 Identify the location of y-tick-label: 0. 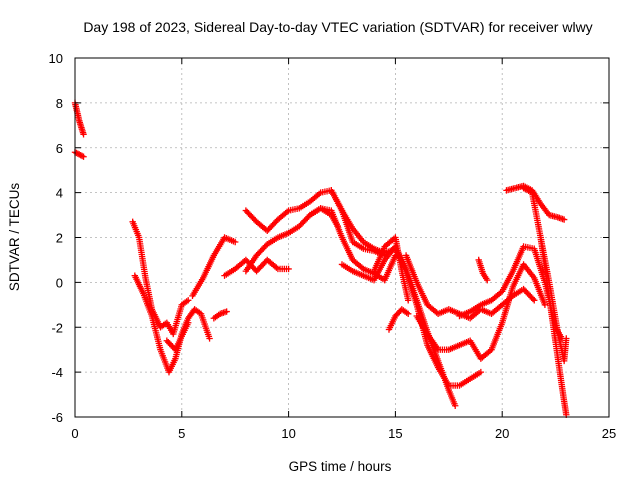
(59, 282).